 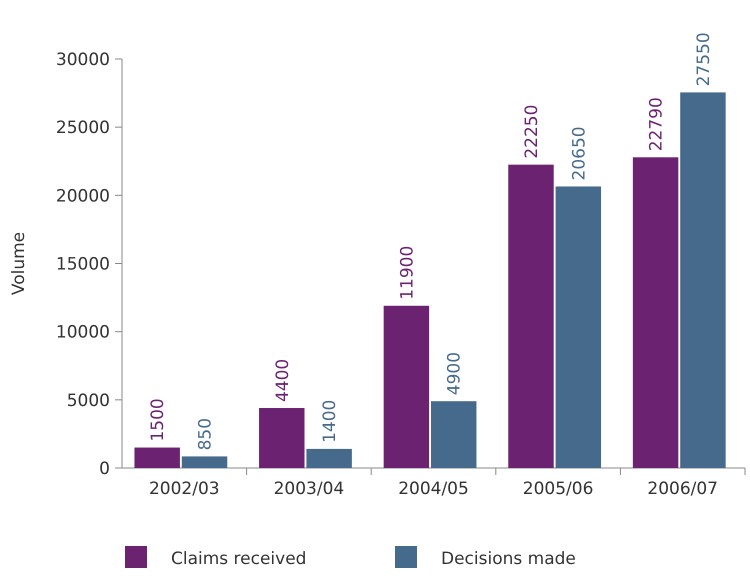 What do you see at coordinates (508, 559) in the screenshot?
I see `legend-label: Decisions made` at bounding box center [508, 559].